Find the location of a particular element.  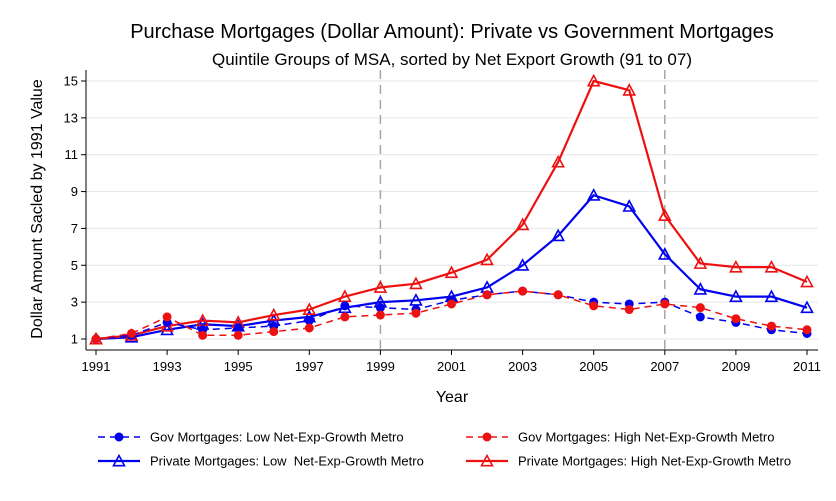

x-tick-label: 1999 is located at coordinates (380, 366).